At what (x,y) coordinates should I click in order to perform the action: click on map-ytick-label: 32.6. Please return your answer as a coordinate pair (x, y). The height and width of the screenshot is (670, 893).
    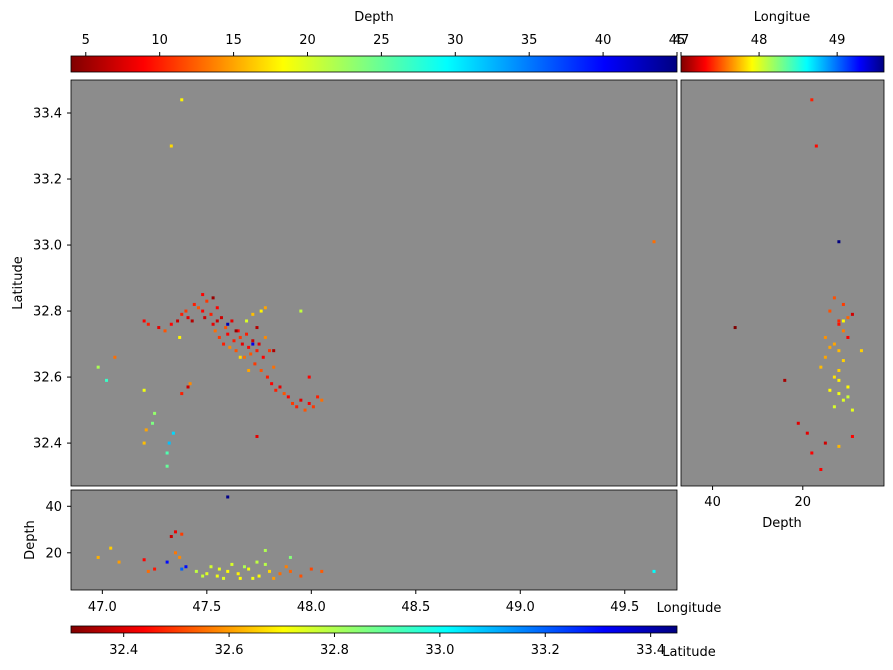
    Looking at the image, I should click on (47, 378).